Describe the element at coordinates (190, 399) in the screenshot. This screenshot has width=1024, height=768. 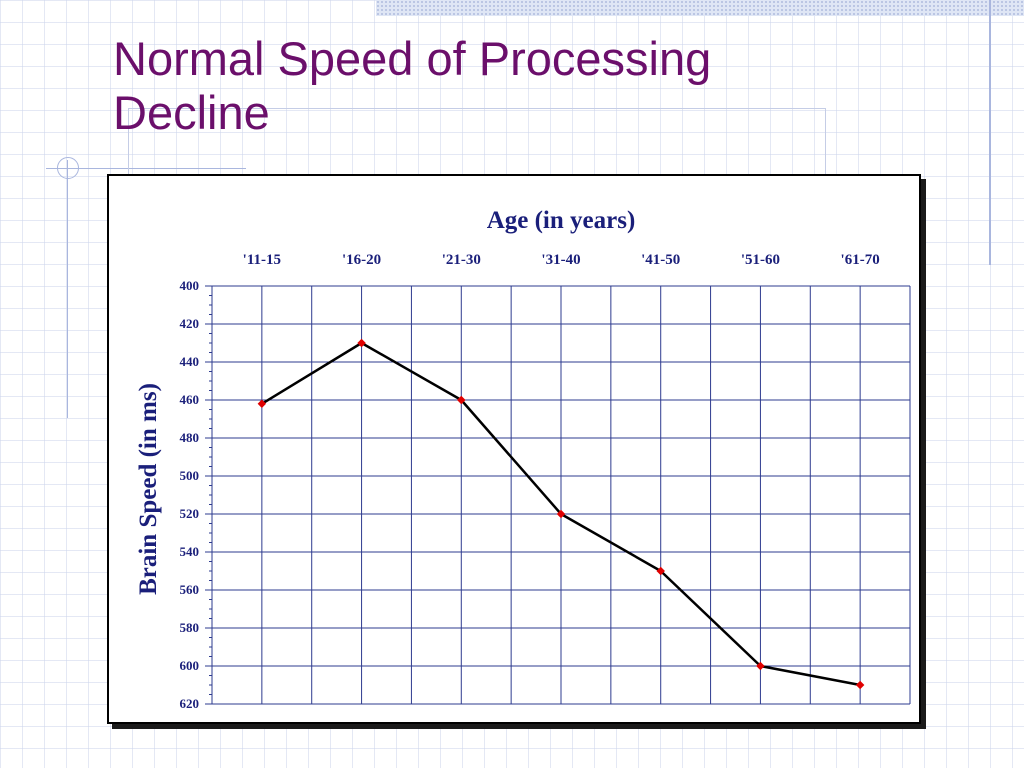
I see `y-tick-label: 460` at that location.